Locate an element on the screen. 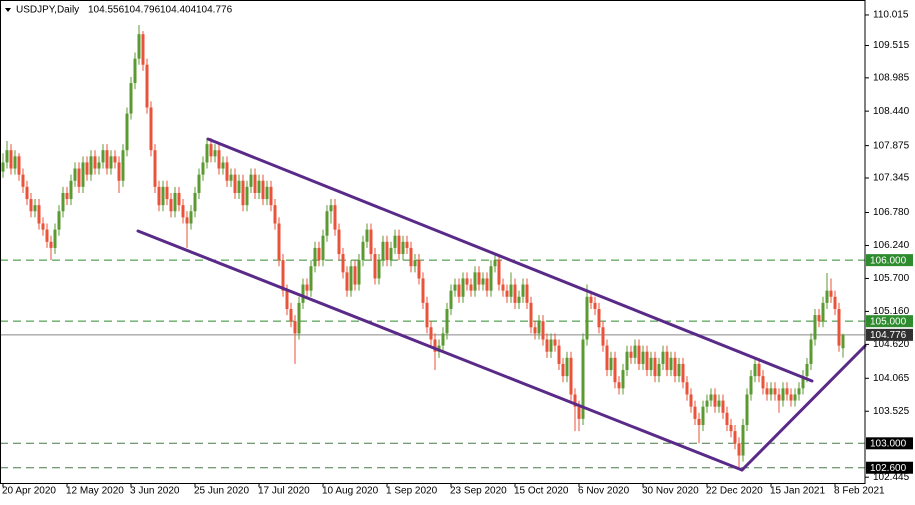 Image resolution: width=915 pixels, height=505 pixels. x-tick-label: 6 Nov 2020 is located at coordinates (604, 491).